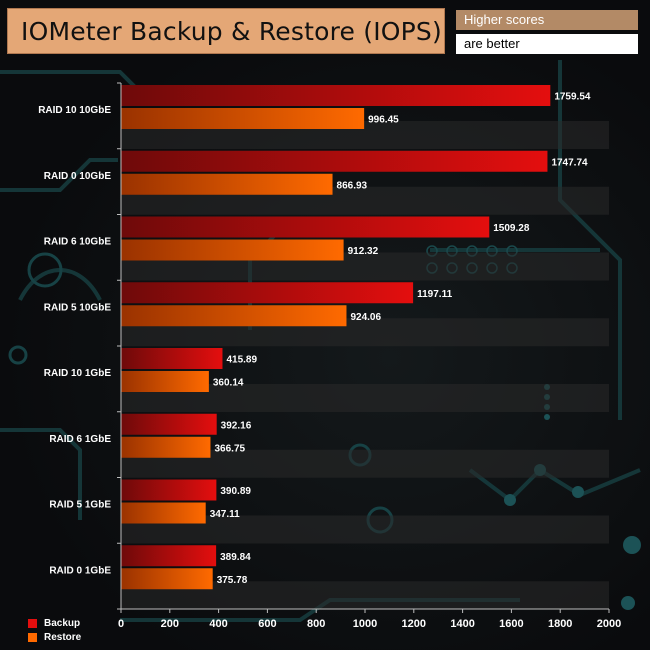  I want to click on higher-scores-note: Higher scores, so click(547, 20).